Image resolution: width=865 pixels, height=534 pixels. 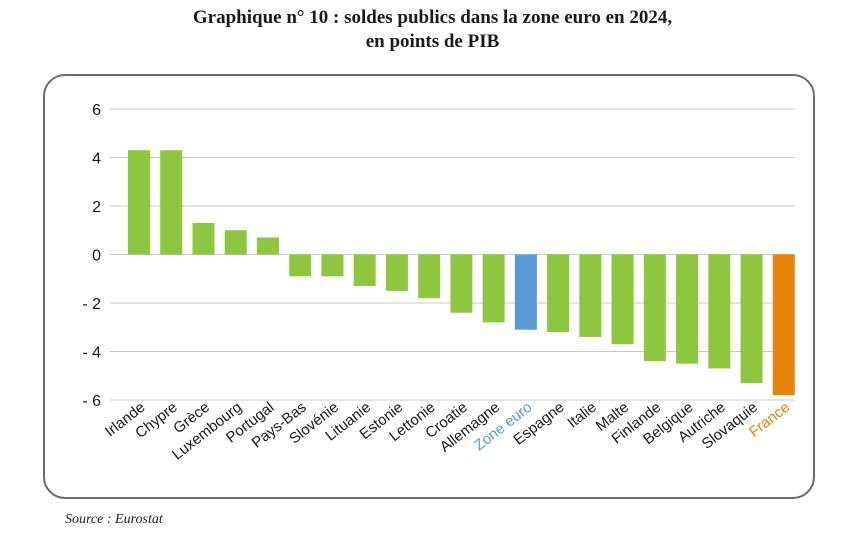 I want to click on y-axis-ticks: 6 4 2 0 - 2 - 4 - 6, so click(x=91, y=256).